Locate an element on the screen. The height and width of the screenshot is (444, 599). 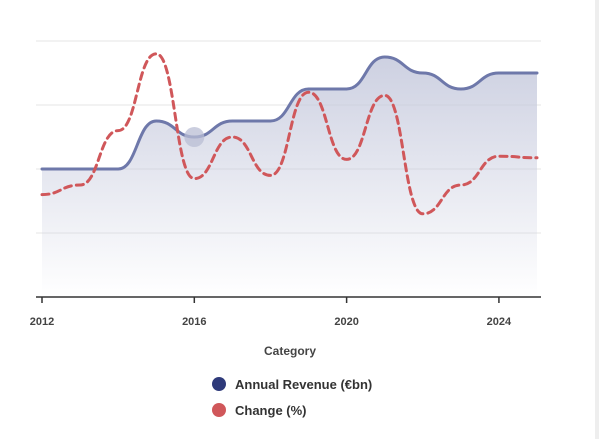
legend-item-revenue: Annual Revenue (€bn) is located at coordinates (292, 384).